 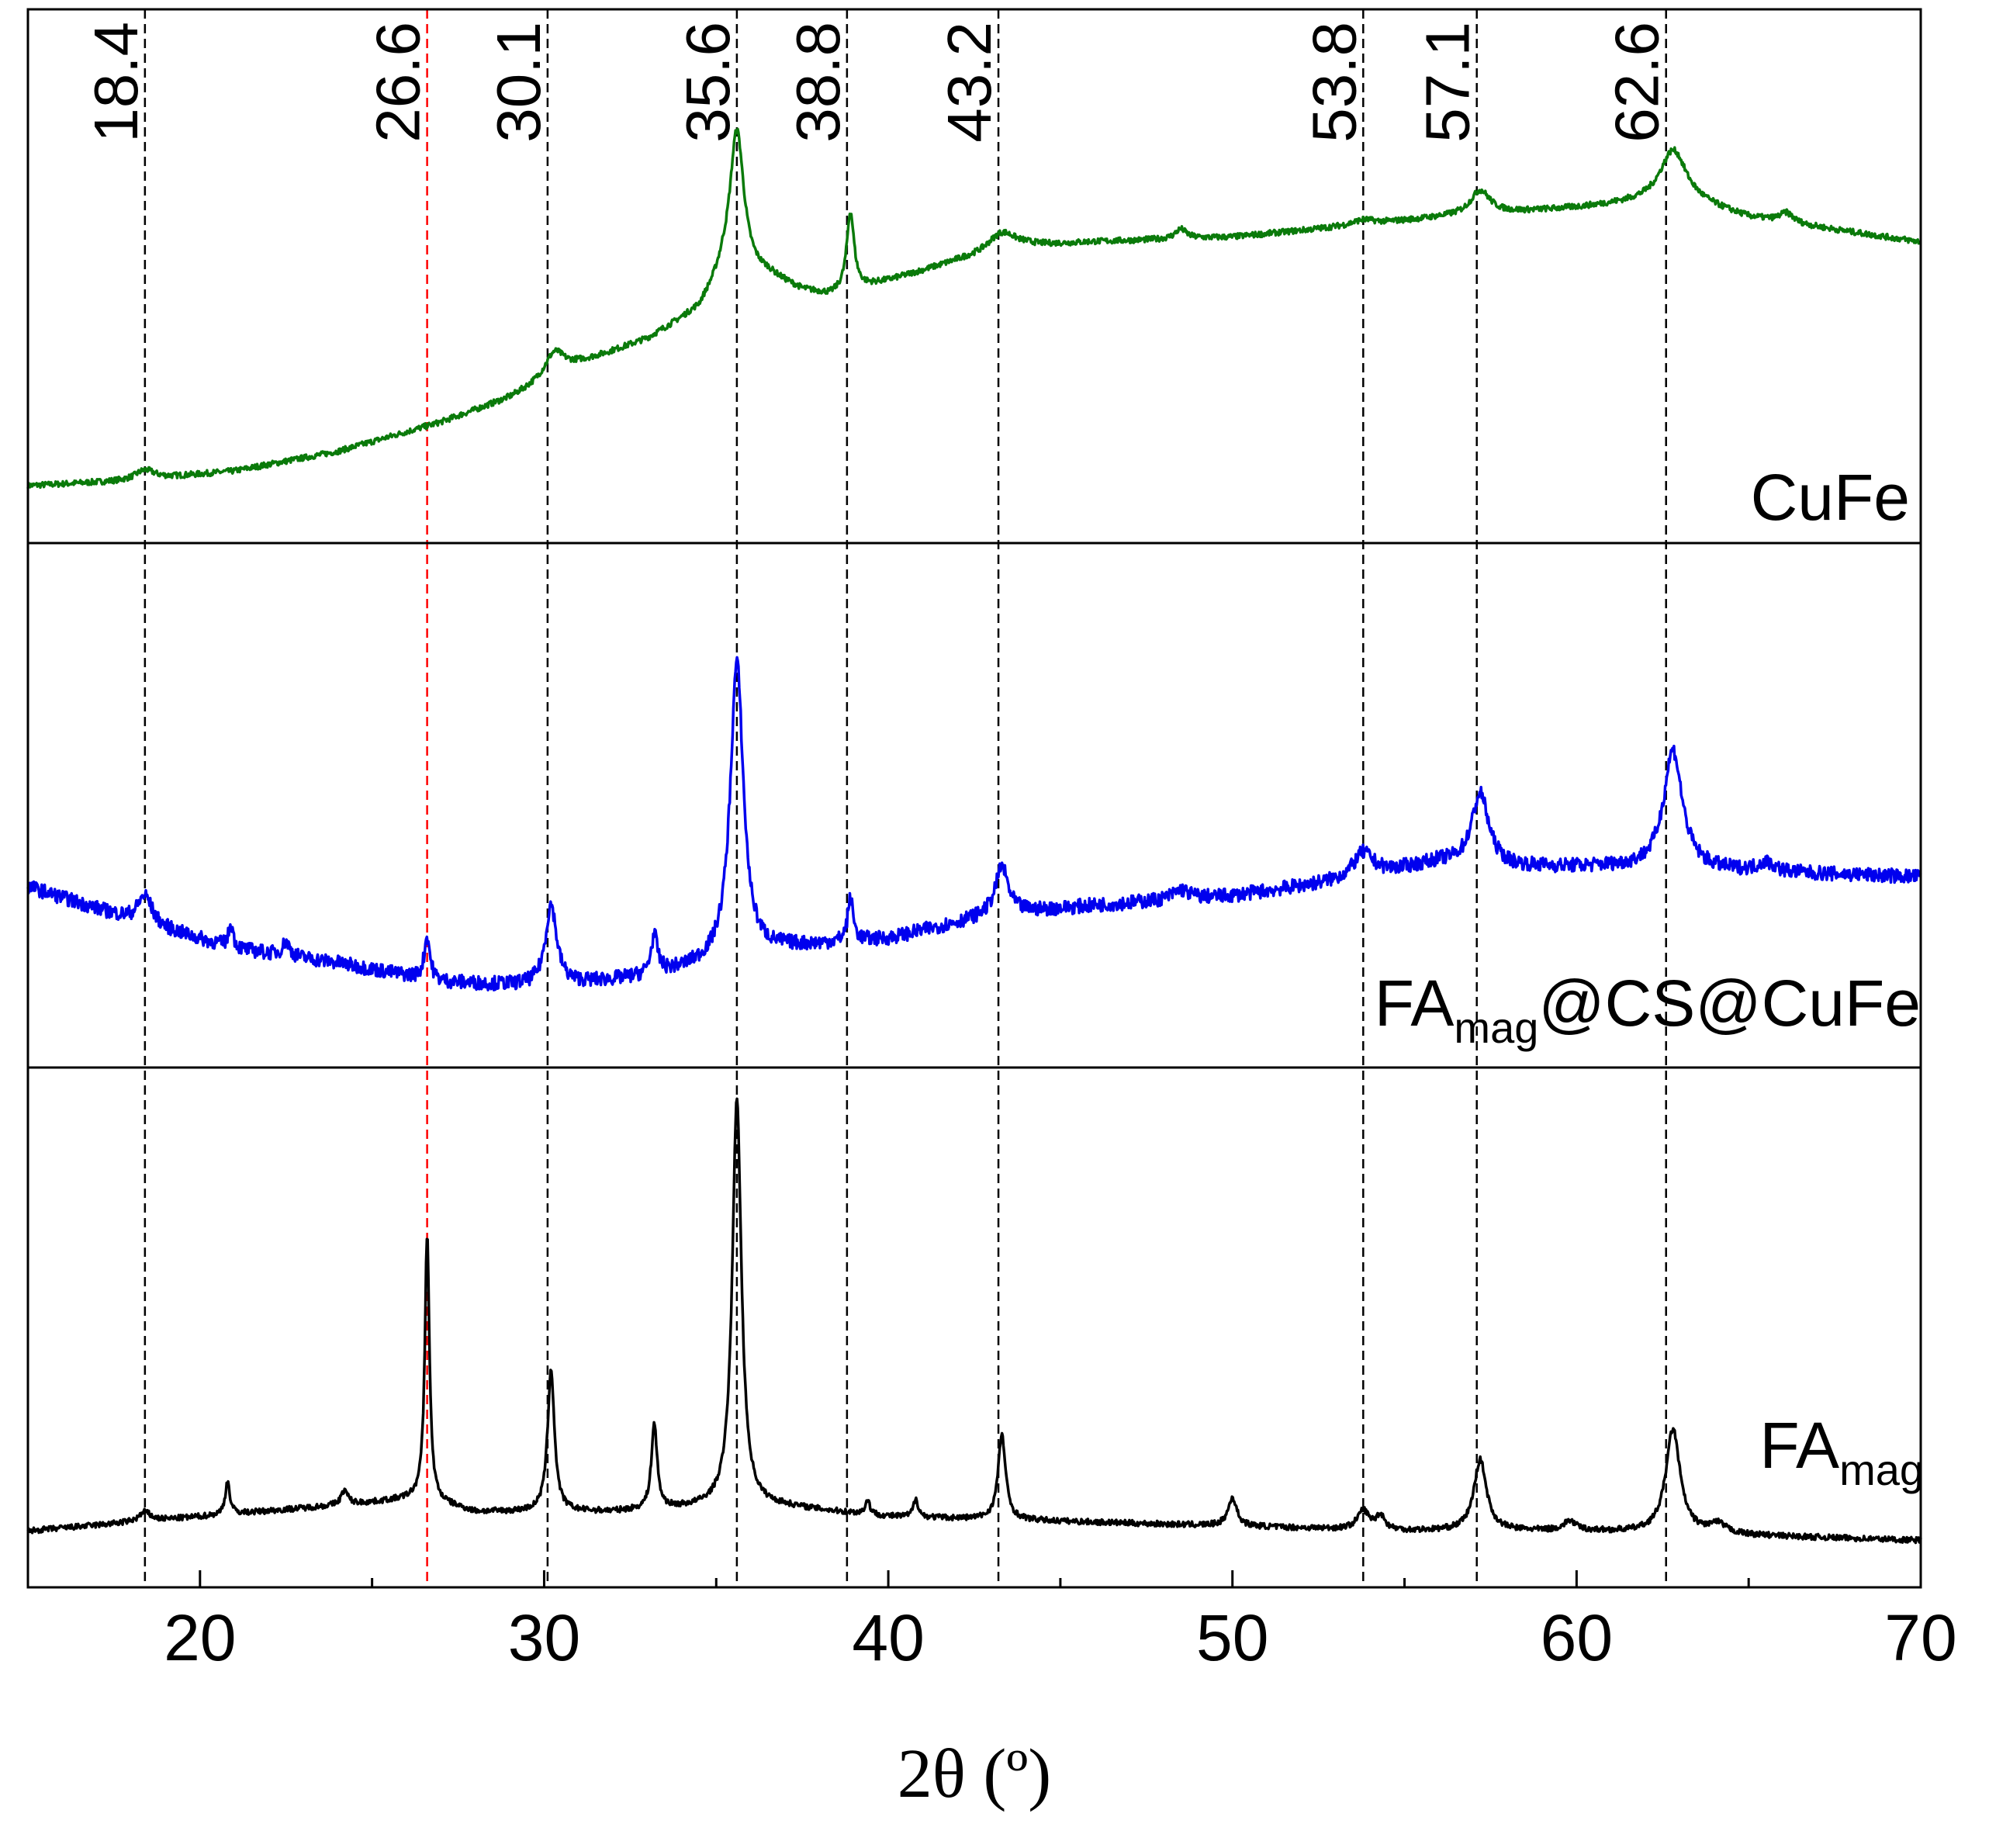 What do you see at coordinates (1638, 82) in the screenshot?
I see `peak-label-62-6: 62.6` at bounding box center [1638, 82].